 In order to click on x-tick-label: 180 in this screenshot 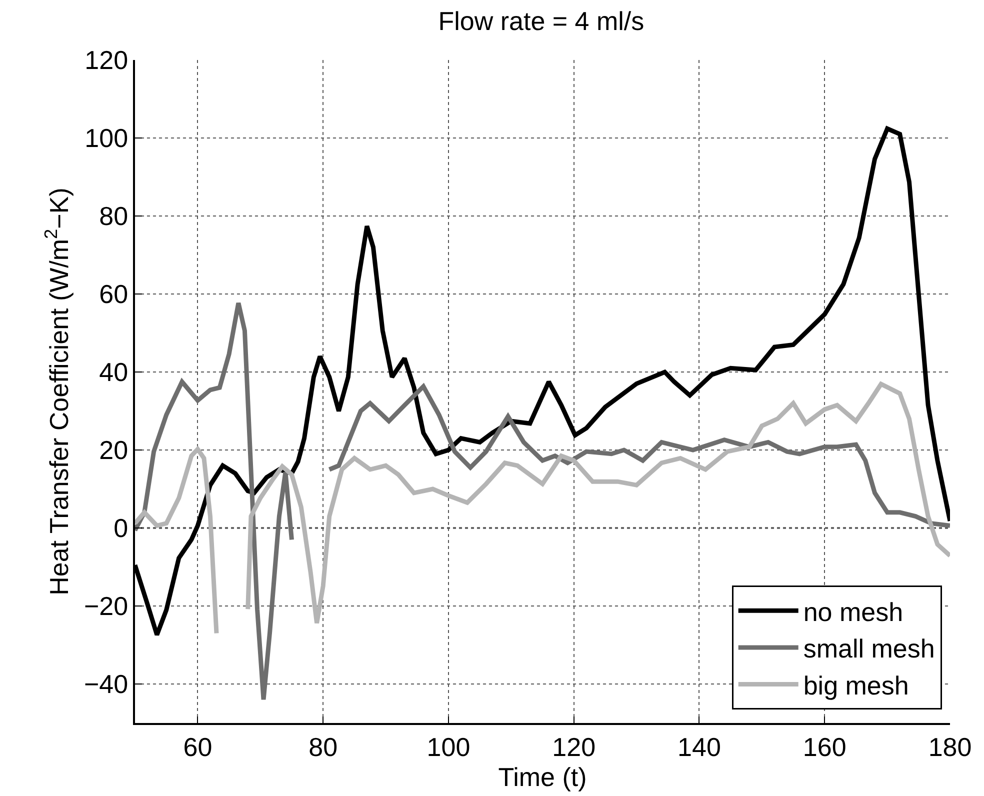, I will do `click(950, 747)`.